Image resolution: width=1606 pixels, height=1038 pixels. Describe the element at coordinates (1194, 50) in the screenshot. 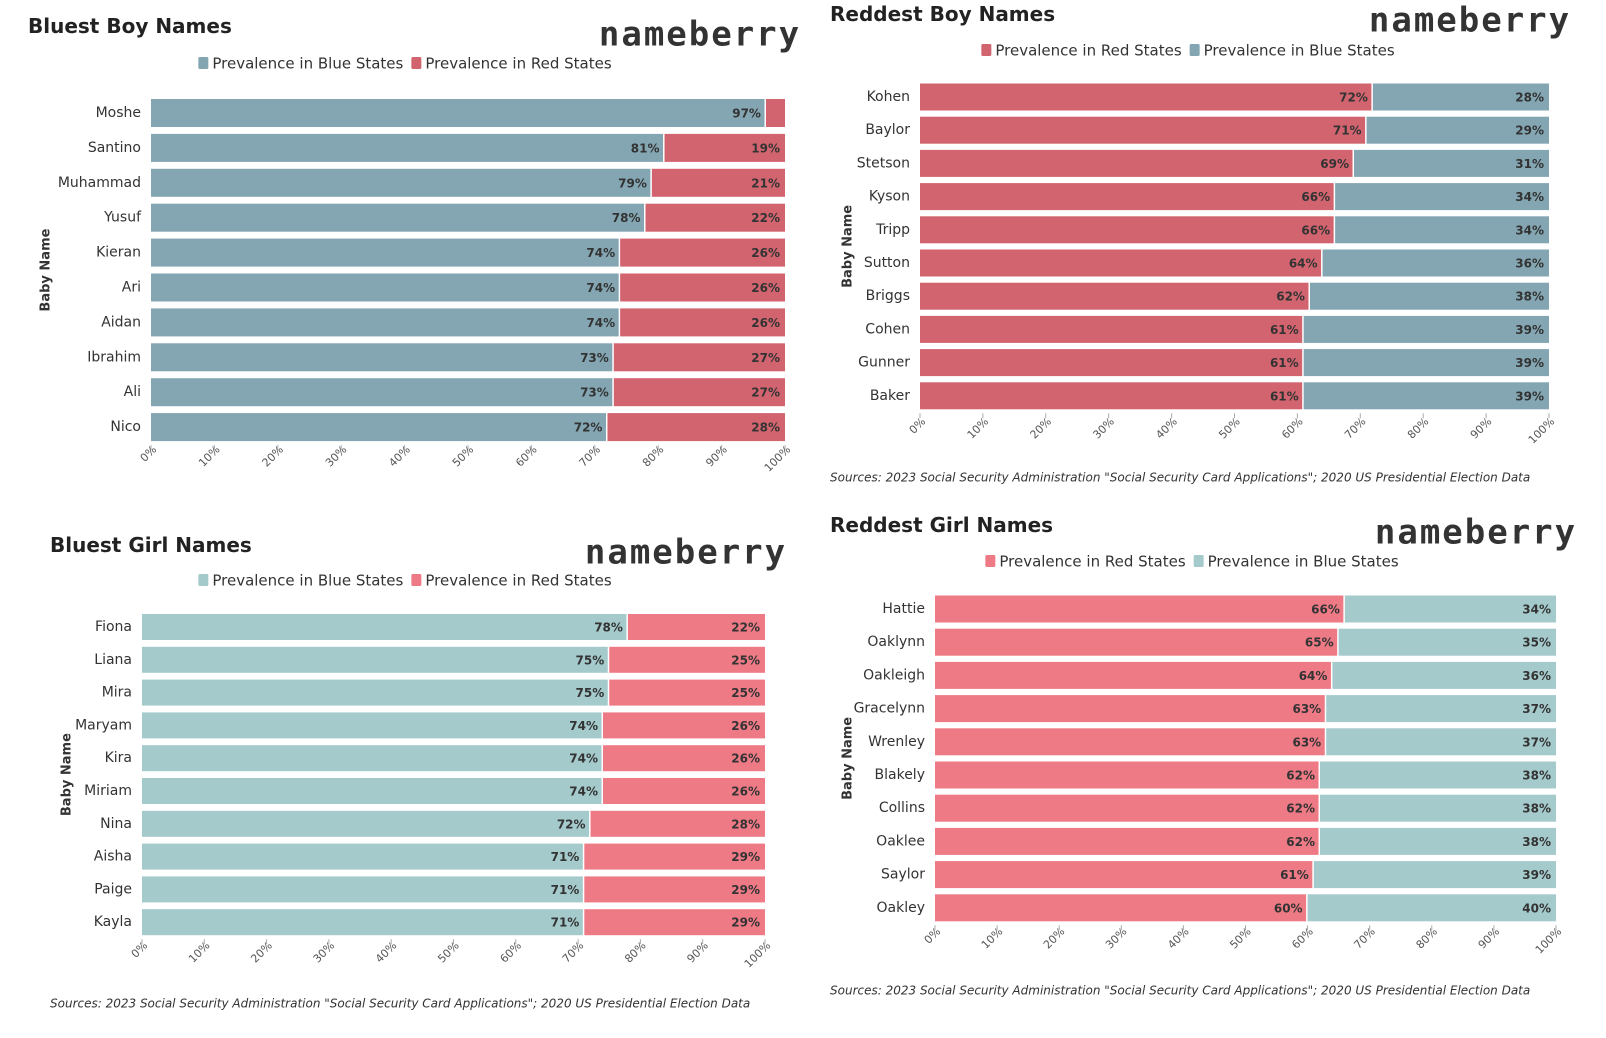

I see `legend-swatch` at that location.